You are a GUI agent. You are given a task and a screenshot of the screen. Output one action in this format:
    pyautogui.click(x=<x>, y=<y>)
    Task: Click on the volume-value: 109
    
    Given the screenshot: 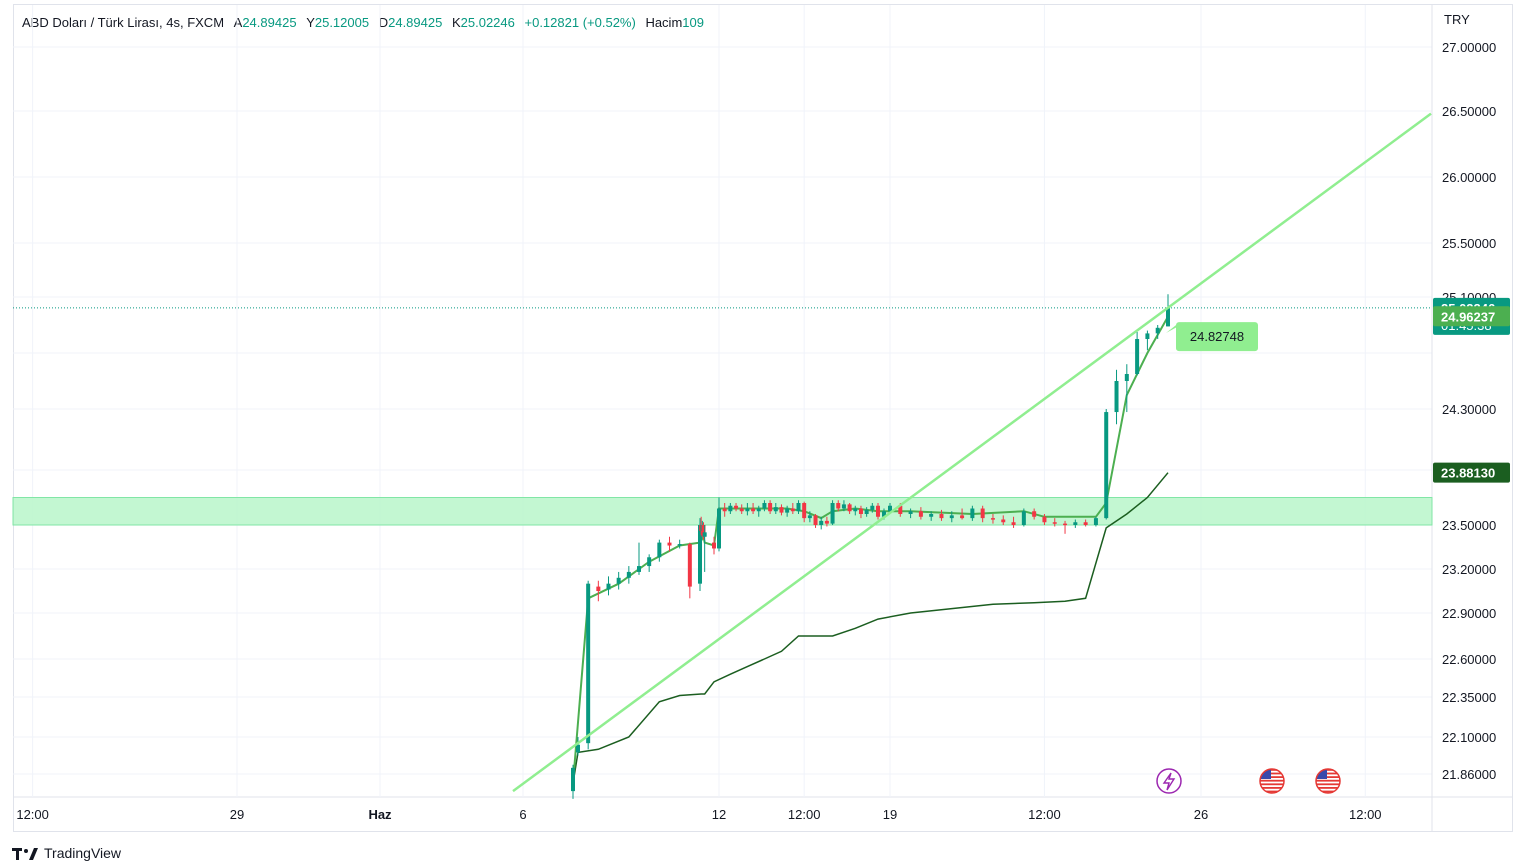 What is the action you would take?
    pyautogui.click(x=693, y=22)
    